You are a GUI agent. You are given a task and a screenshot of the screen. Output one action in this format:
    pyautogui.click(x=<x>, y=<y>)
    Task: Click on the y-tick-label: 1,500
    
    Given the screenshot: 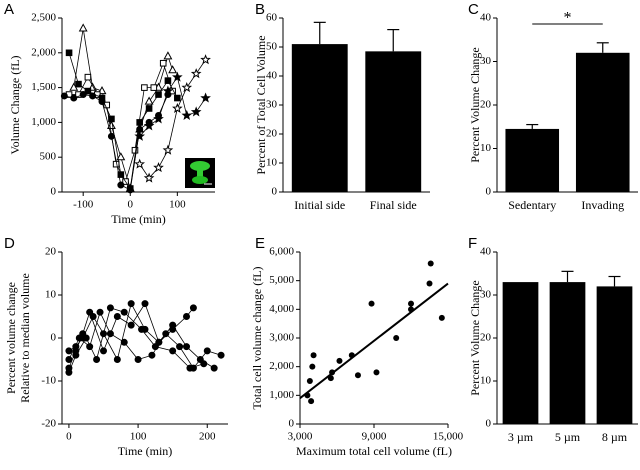 What is the action you would take?
    pyautogui.click(x=43, y=87)
    